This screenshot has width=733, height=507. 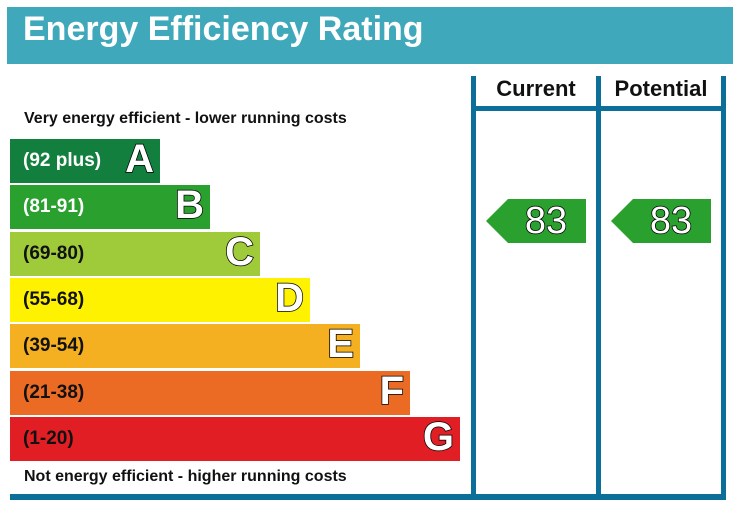 I want to click on band-letter: G, so click(x=438, y=437).